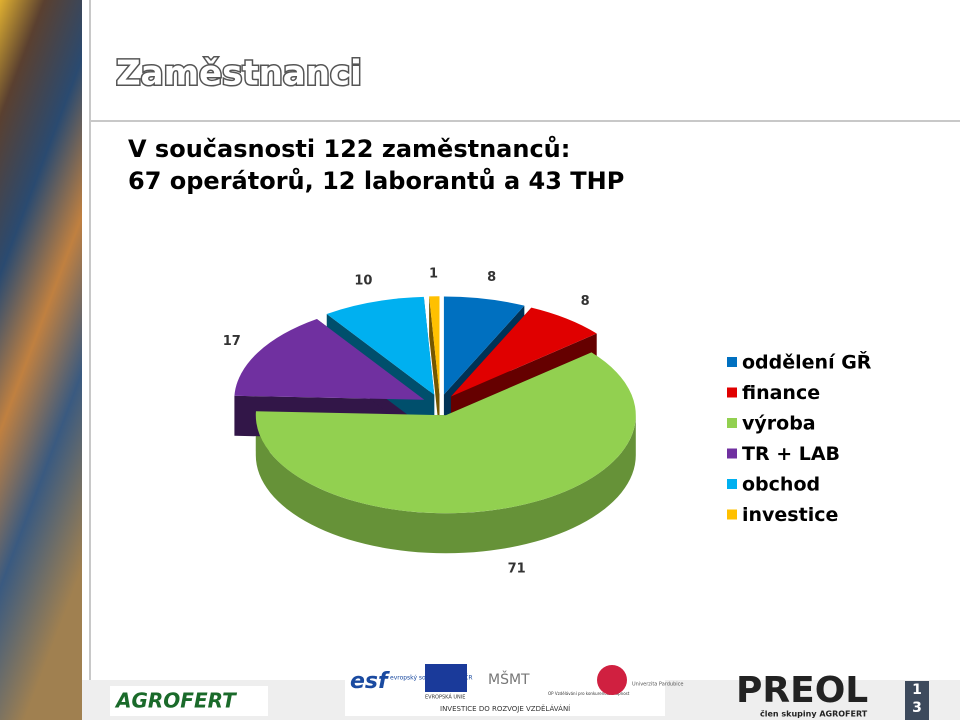  What do you see at coordinates (445, 697) in the screenshot?
I see `eu-text: EVROPSKÁ UNIE` at bounding box center [445, 697].